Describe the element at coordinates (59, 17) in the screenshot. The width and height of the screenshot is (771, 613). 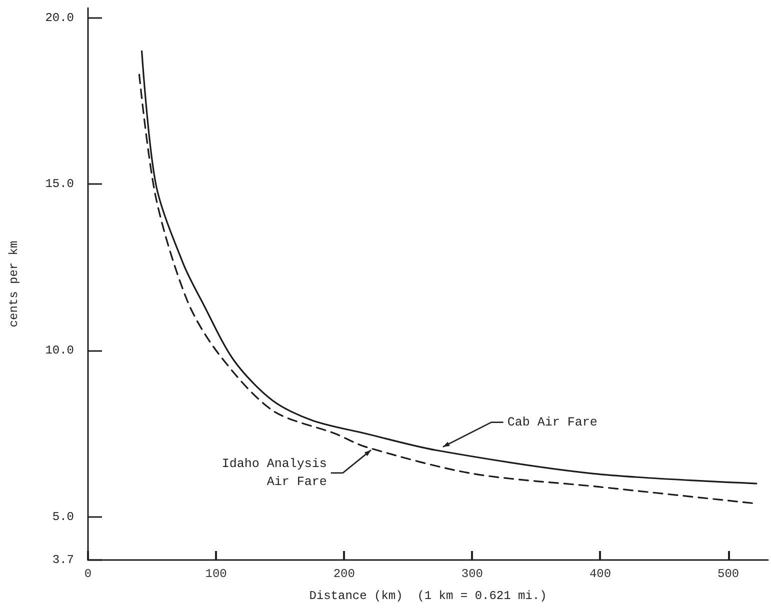
I see `y-tick-label: 20.0` at that location.